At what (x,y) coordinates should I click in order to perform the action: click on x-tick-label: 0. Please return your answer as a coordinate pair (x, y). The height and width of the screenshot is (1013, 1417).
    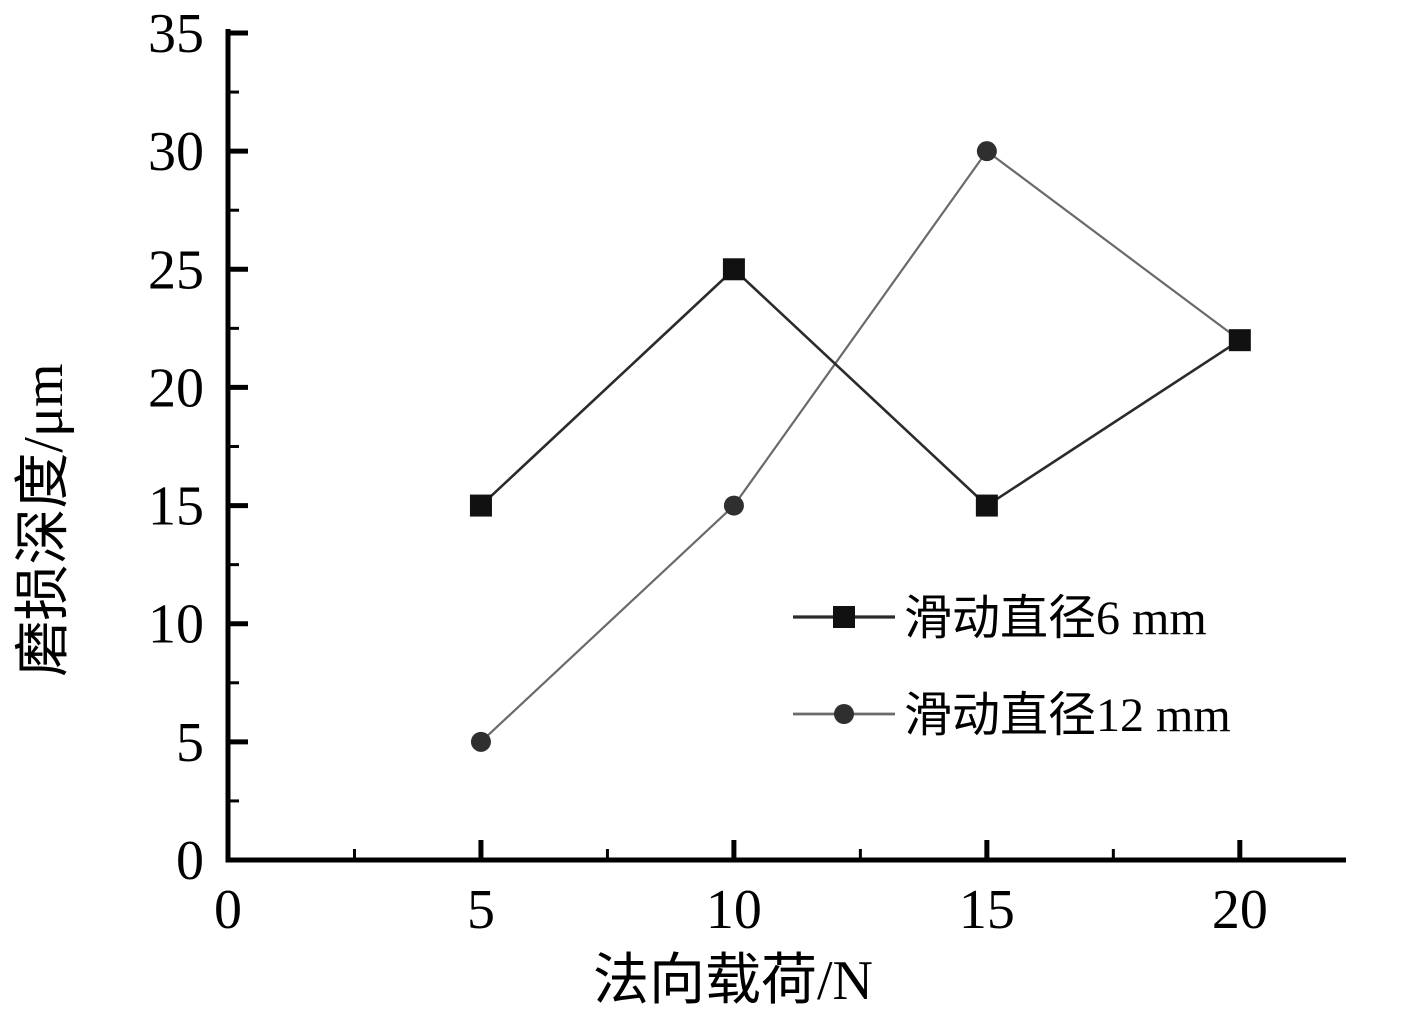
    Looking at the image, I should click on (228, 910).